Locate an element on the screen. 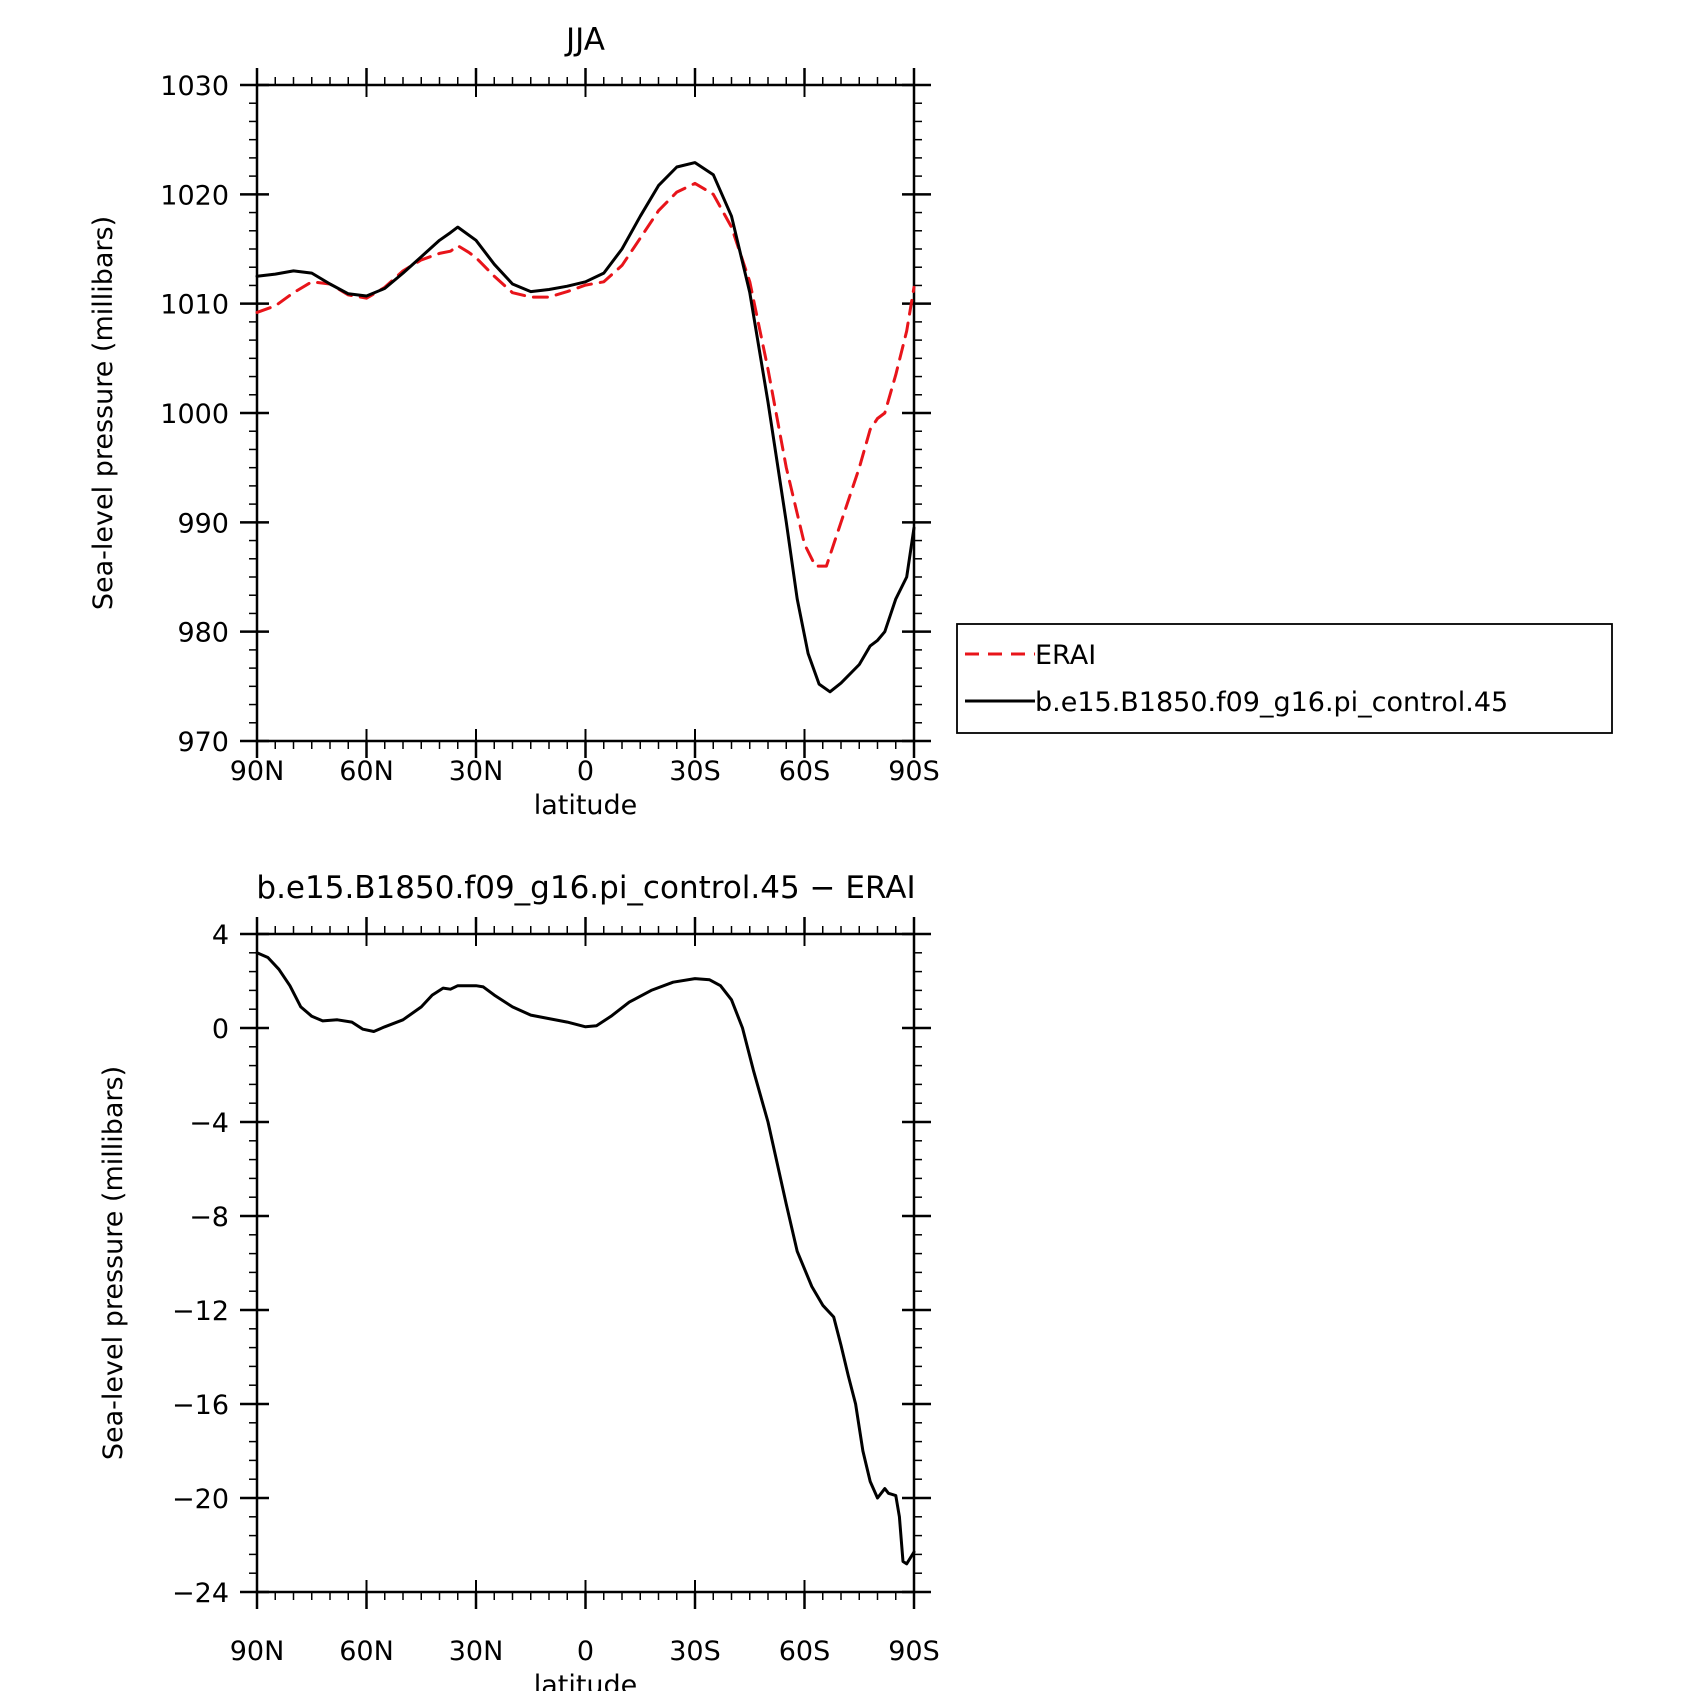  series-line-erai is located at coordinates (585, 374).